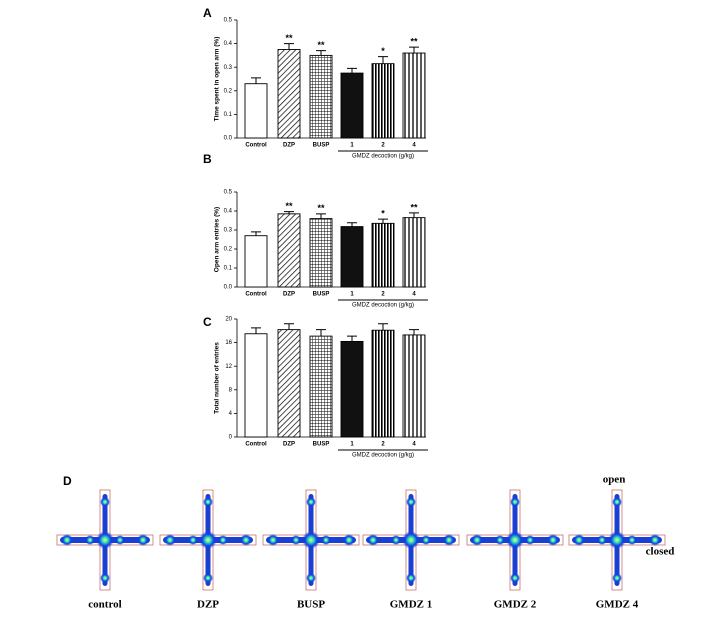 The image size is (728, 619). Describe the element at coordinates (228, 91) in the screenshot. I see `y-tick-label: 0.2` at that location.